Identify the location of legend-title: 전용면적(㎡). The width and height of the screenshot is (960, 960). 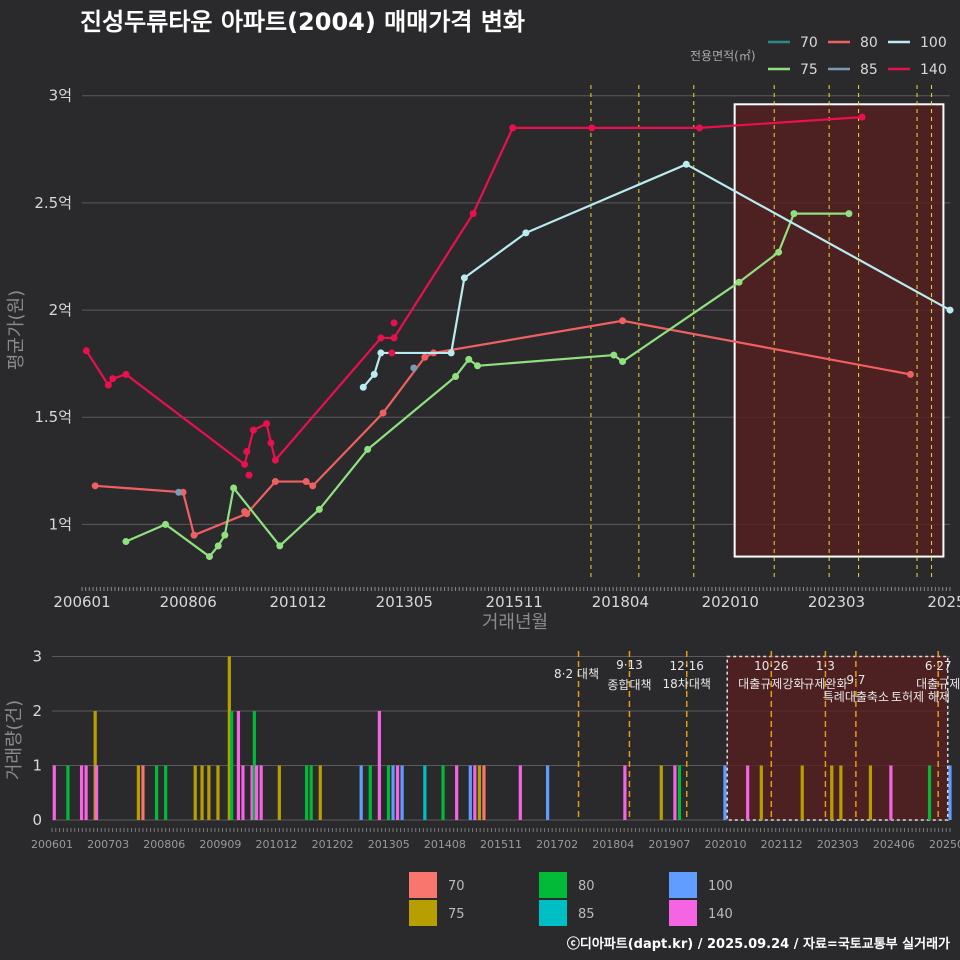
(723, 56).